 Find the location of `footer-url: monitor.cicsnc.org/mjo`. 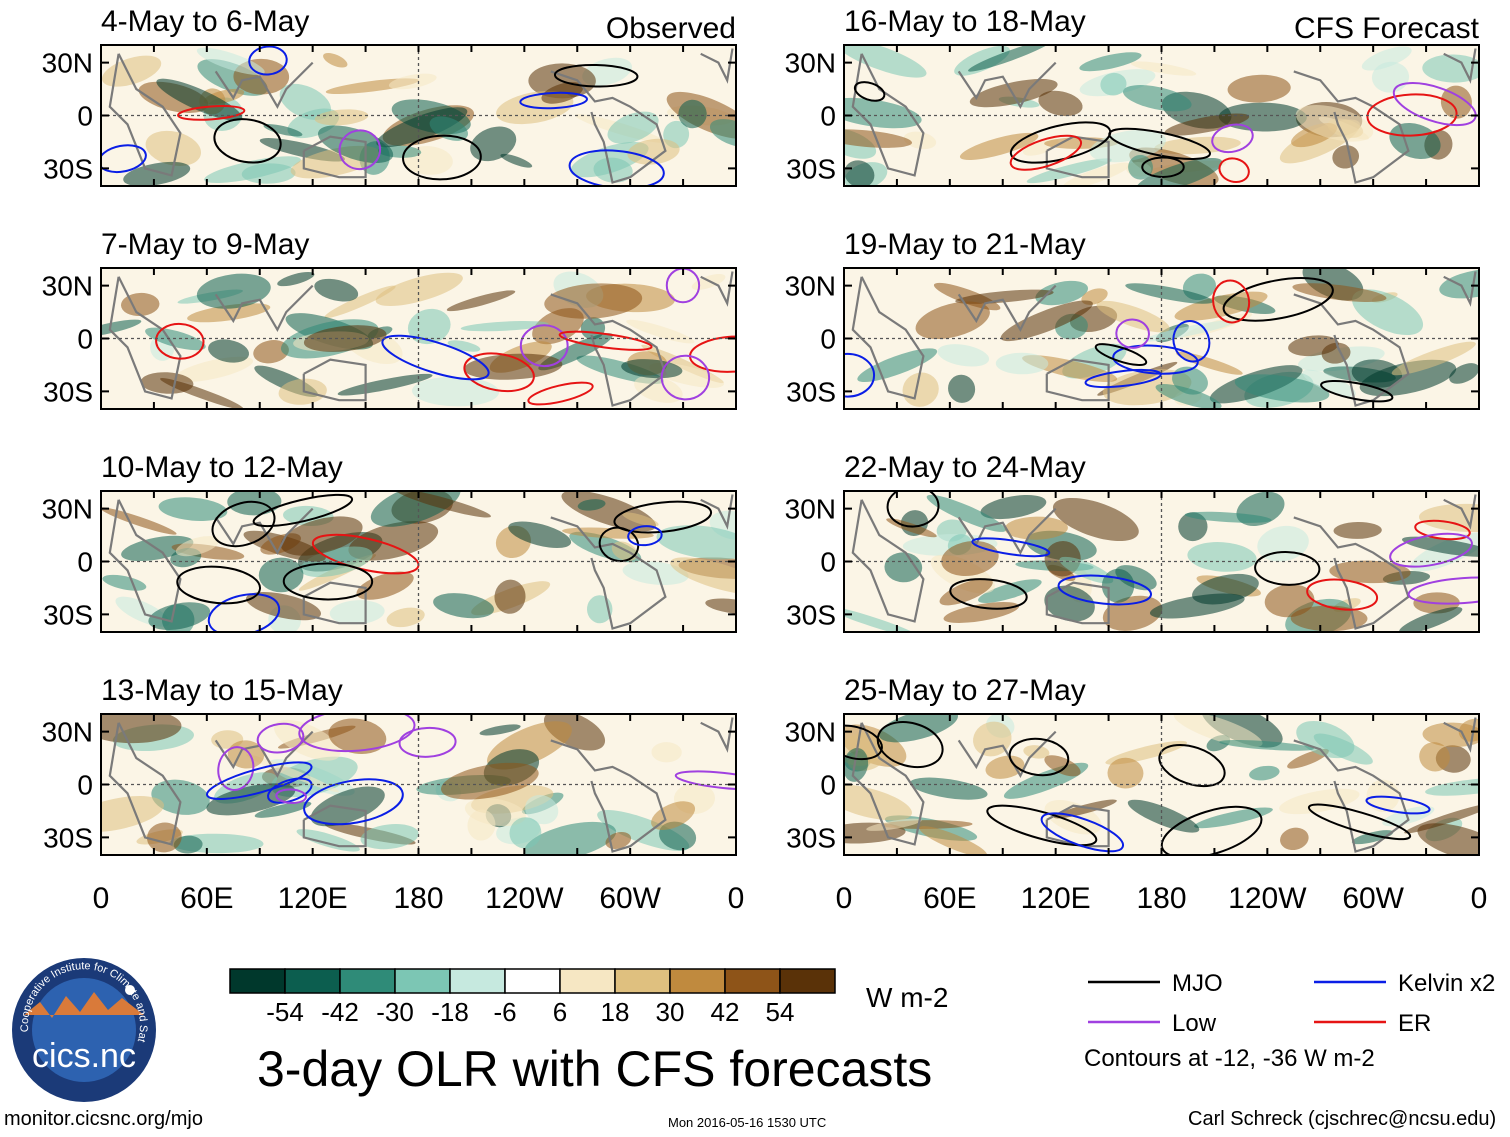

footer-url: monitor.cicsnc.org/mjo is located at coordinates (103, 1119).